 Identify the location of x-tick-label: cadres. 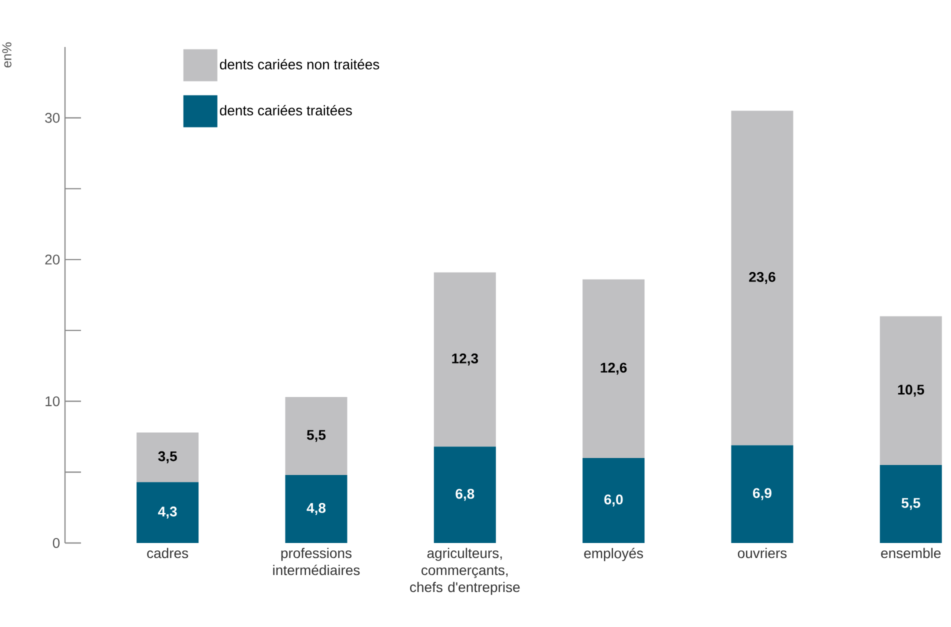
(167, 553).